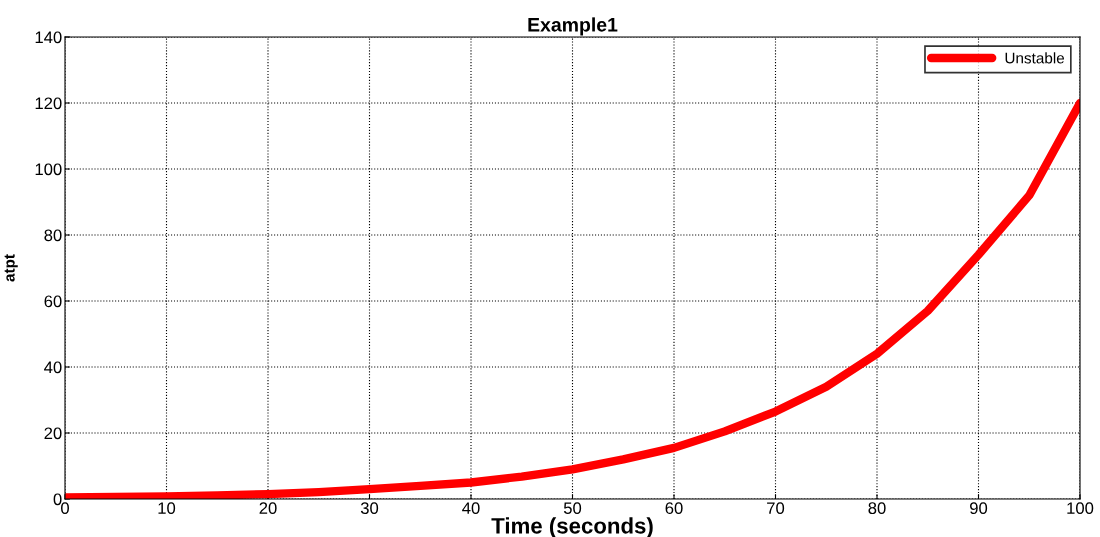  What do you see at coordinates (1035, 58) in the screenshot?
I see `legend-label: Unstable` at bounding box center [1035, 58].